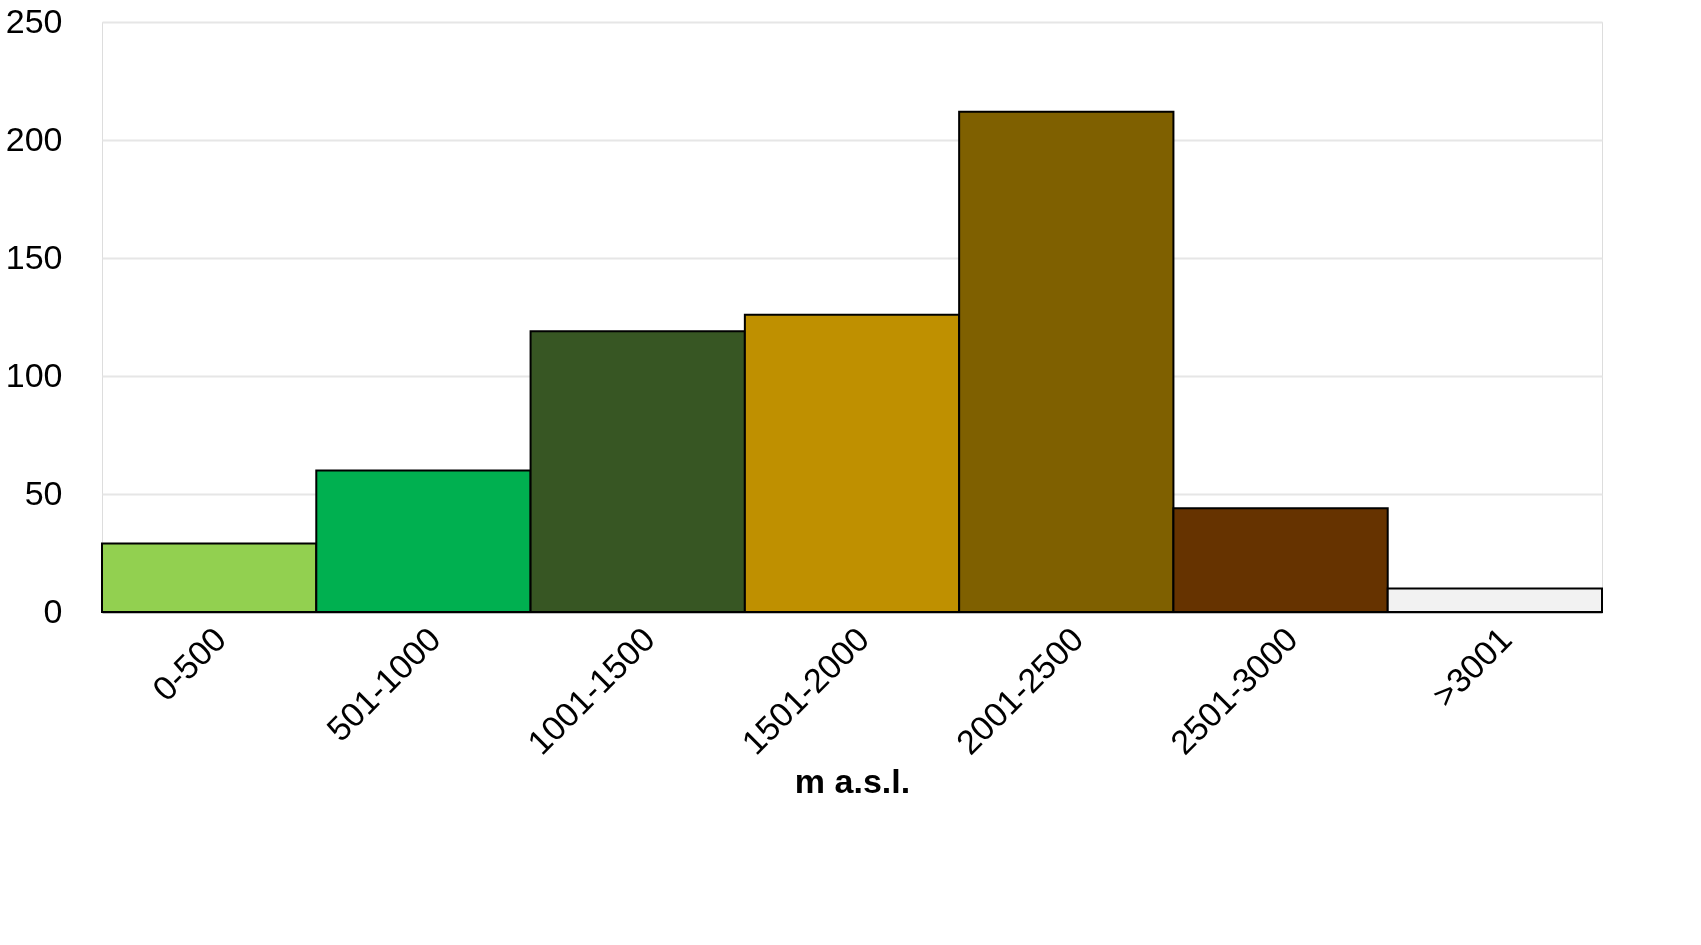  What do you see at coordinates (43, 492) in the screenshot?
I see `y-tick-label: 50` at bounding box center [43, 492].